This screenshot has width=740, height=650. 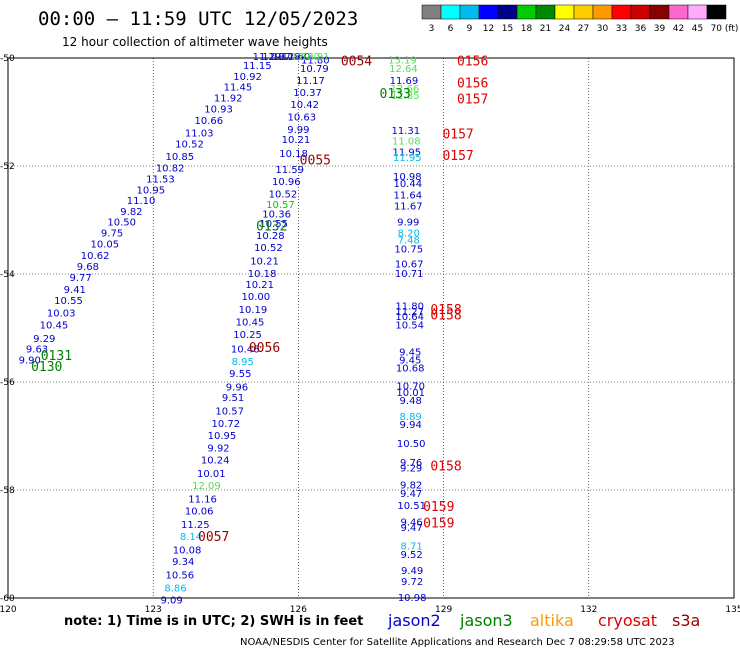 I want to click on x-tick-label: 135, so click(x=732, y=610).